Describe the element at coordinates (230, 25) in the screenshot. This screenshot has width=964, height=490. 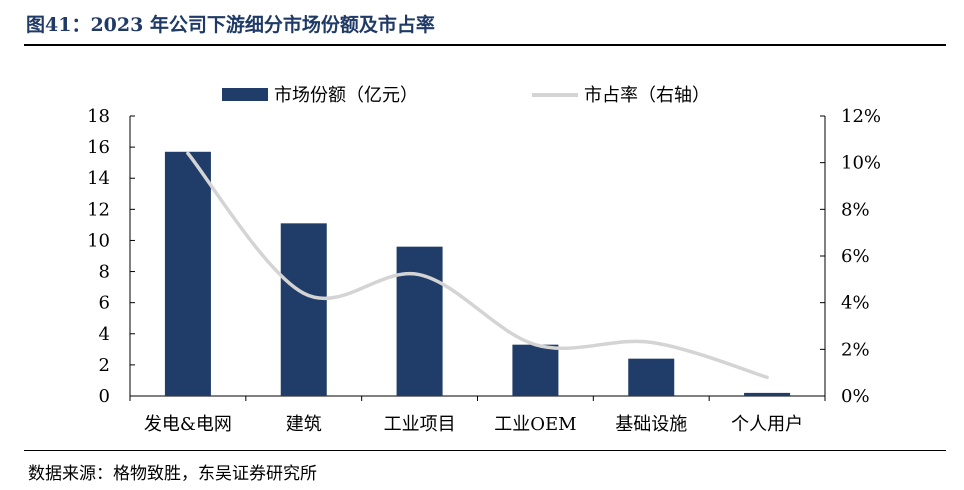
I see `figure-title: 图41：2023 年公司下游细分市场份额及市占率` at that location.